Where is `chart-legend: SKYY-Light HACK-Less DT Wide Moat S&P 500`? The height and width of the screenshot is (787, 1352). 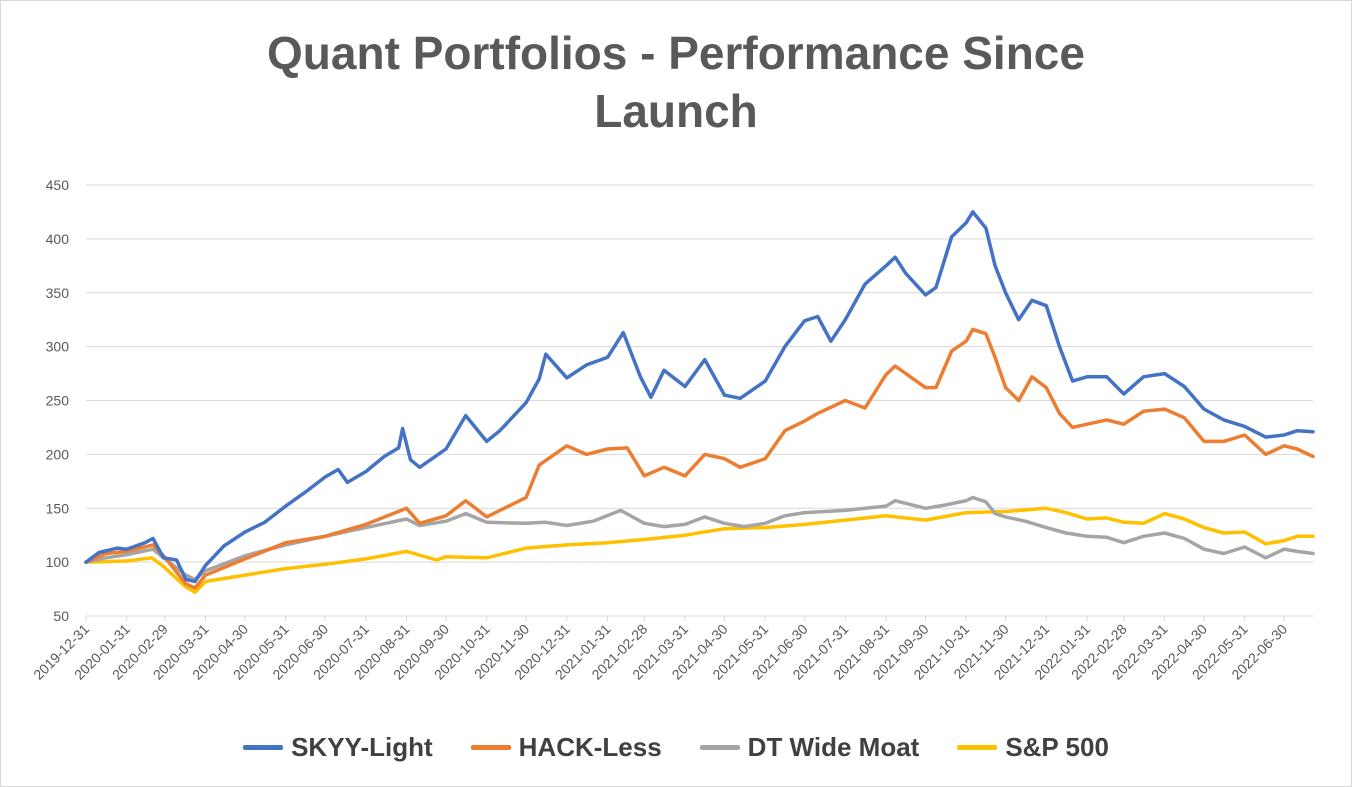 chart-legend: SKYY-Light HACK-Less DT Wide Moat S&P 500 is located at coordinates (676, 747).